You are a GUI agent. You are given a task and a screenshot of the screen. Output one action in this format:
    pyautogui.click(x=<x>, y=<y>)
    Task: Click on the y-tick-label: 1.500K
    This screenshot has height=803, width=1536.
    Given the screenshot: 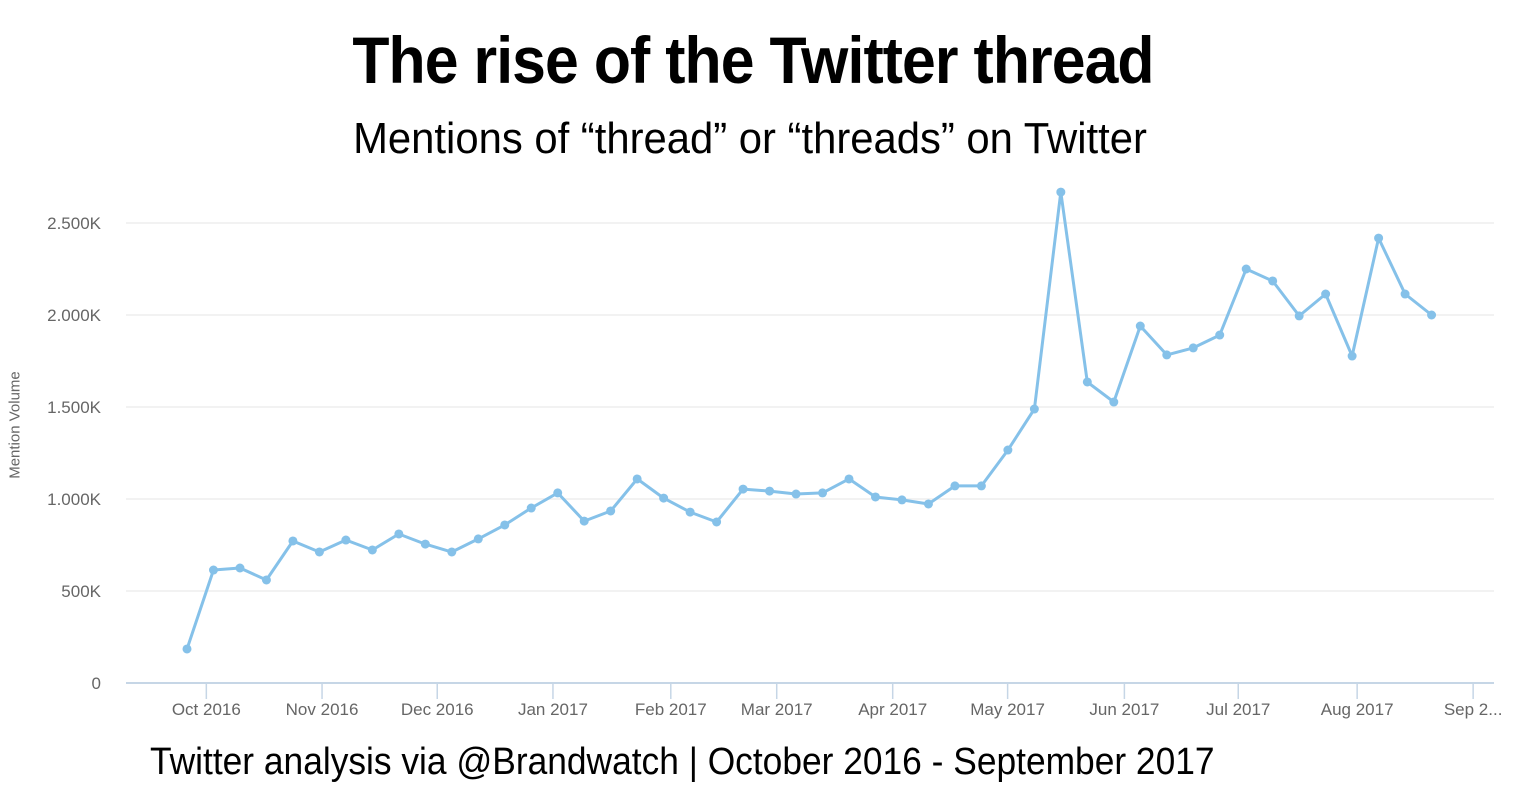 What is the action you would take?
    pyautogui.click(x=74, y=407)
    